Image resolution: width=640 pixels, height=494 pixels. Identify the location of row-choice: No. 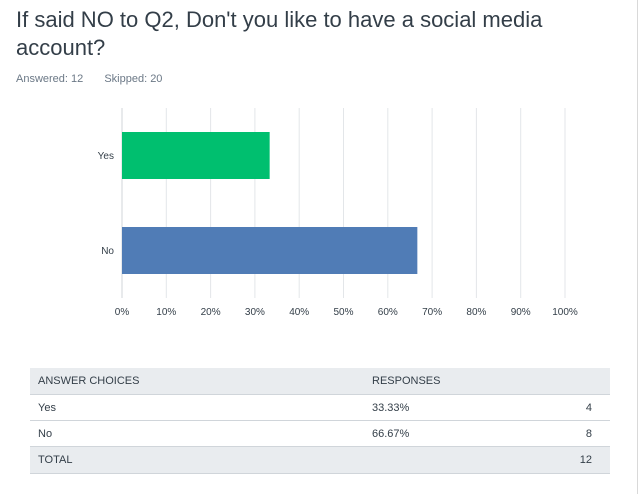
(197, 433).